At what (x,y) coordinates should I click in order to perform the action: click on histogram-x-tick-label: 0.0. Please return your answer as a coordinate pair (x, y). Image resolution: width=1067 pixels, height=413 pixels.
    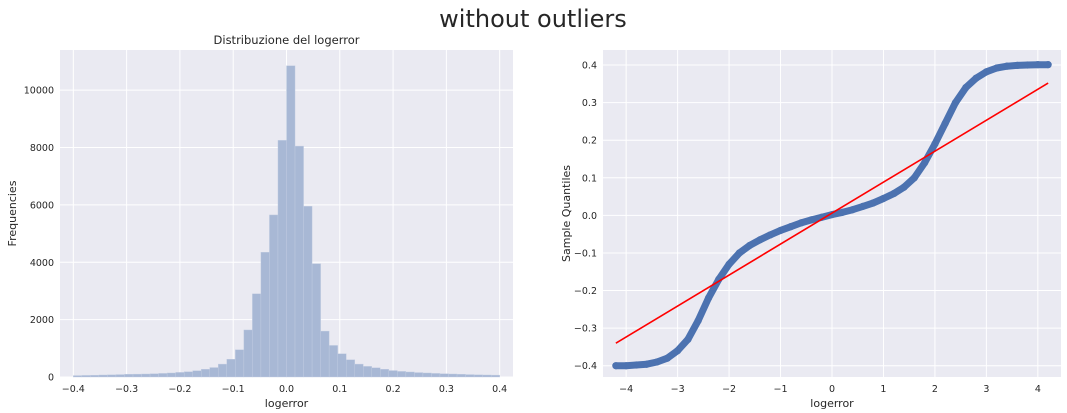
    Looking at the image, I should click on (286, 389).